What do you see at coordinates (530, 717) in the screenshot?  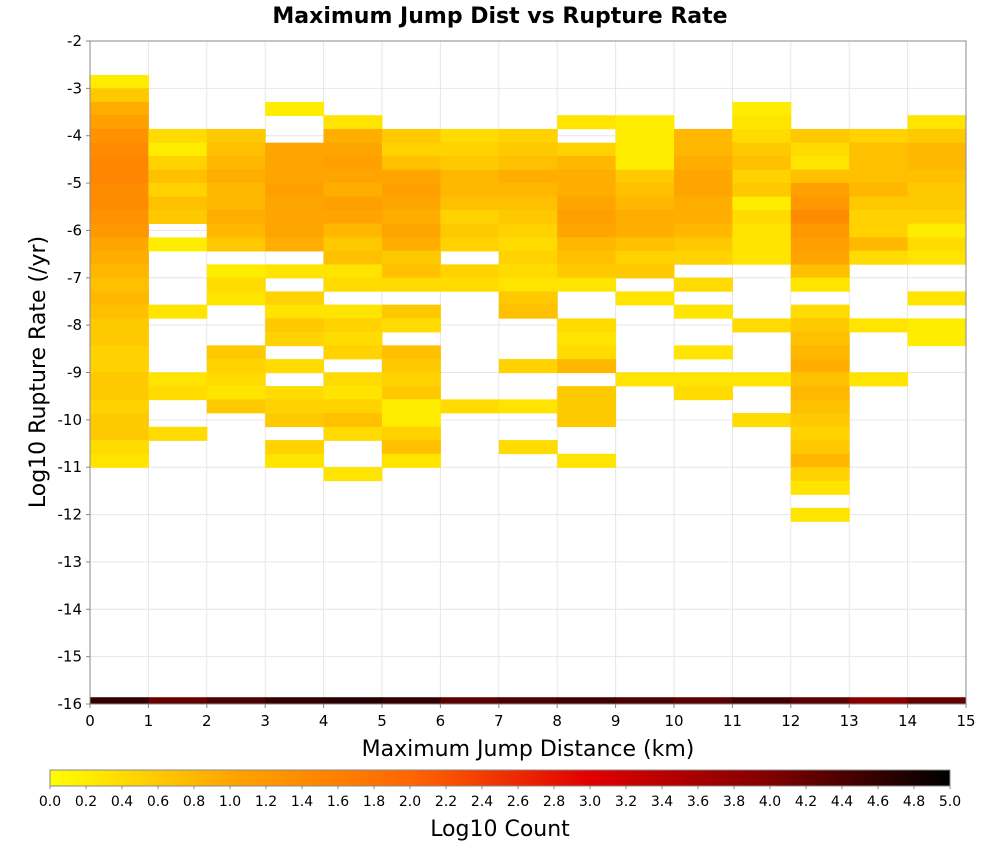 I see `x-axis-ticks: 0 1 2 3 4 5 6 7 8 9 10 11 12 13 14 15` at bounding box center [530, 717].